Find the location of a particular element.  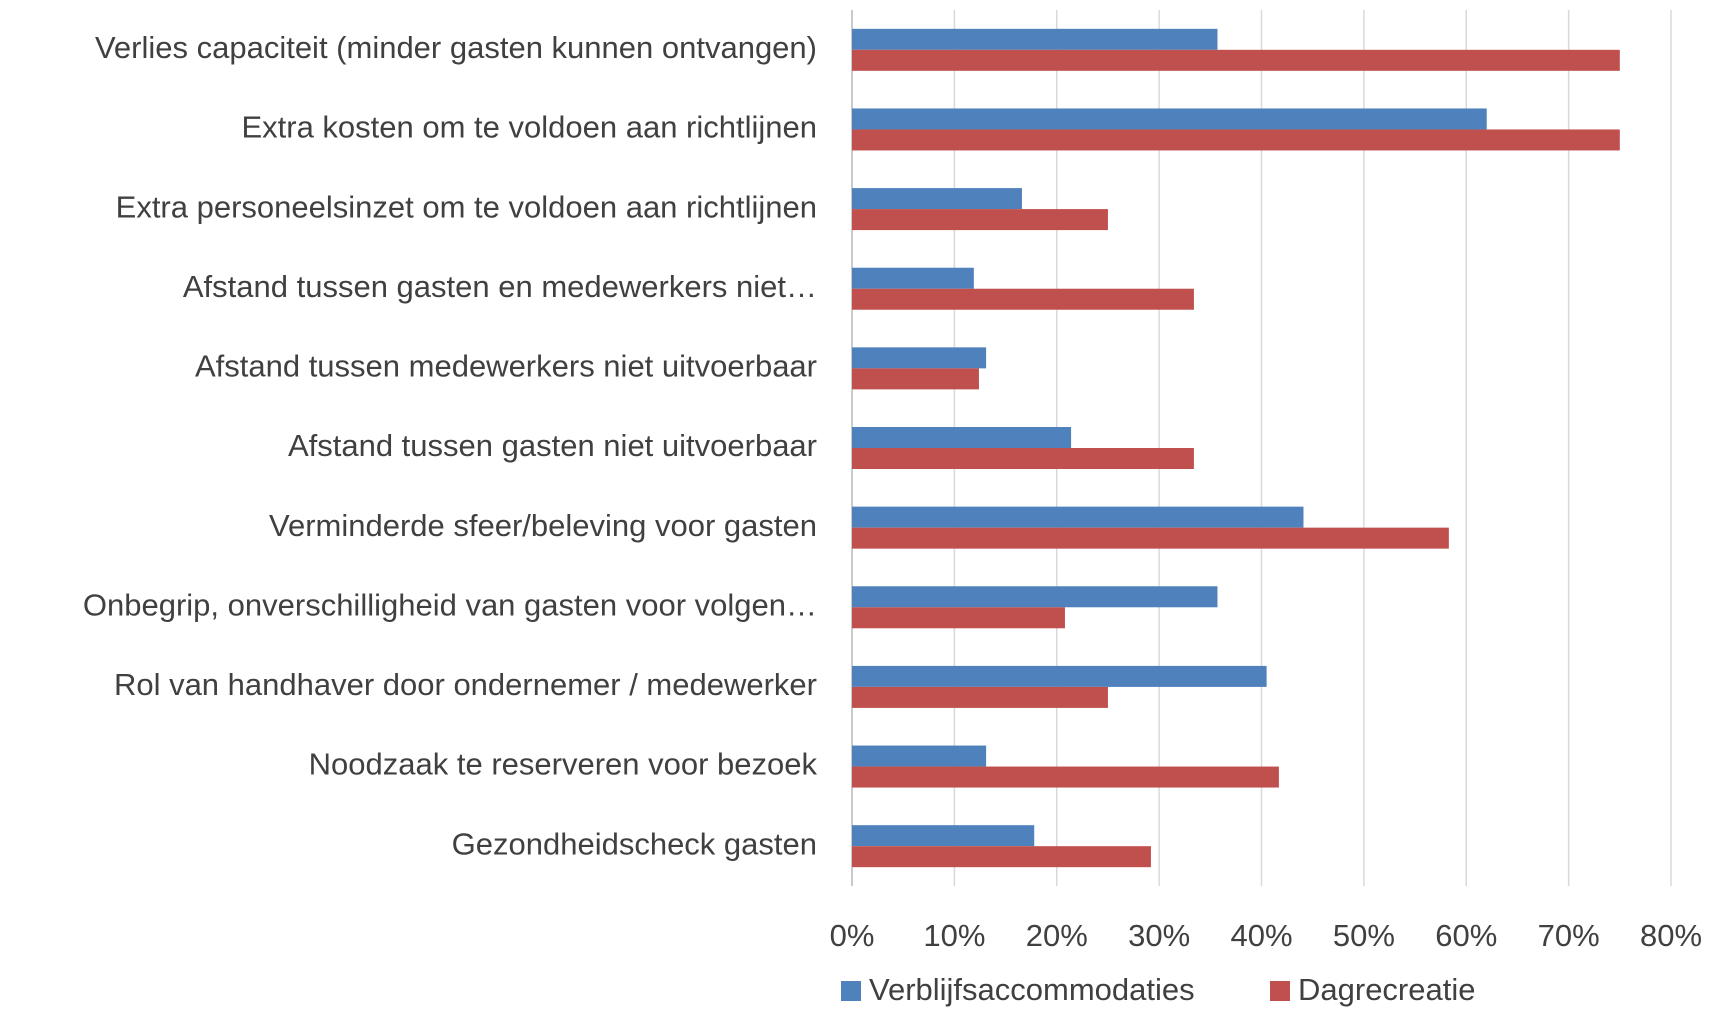

y-tick-label: Afstand tussen gasten niet uitvoerbaar is located at coordinates (552, 445).